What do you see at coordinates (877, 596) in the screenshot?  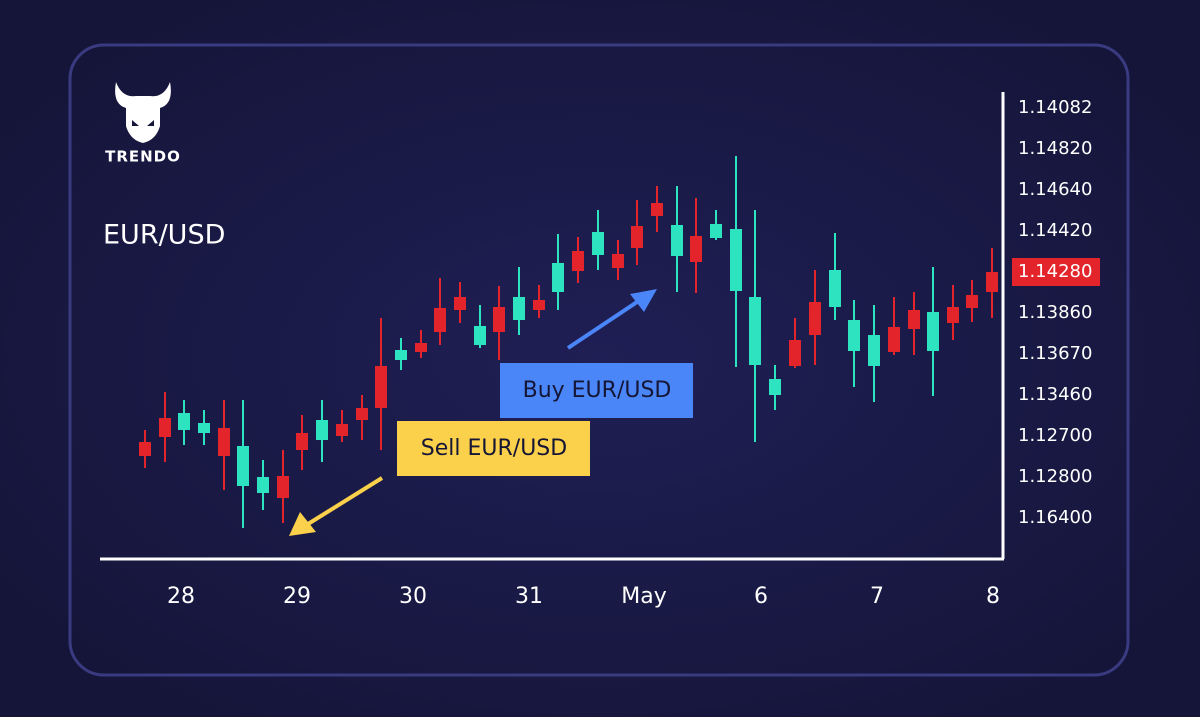 I see `time-label: 7` at bounding box center [877, 596].